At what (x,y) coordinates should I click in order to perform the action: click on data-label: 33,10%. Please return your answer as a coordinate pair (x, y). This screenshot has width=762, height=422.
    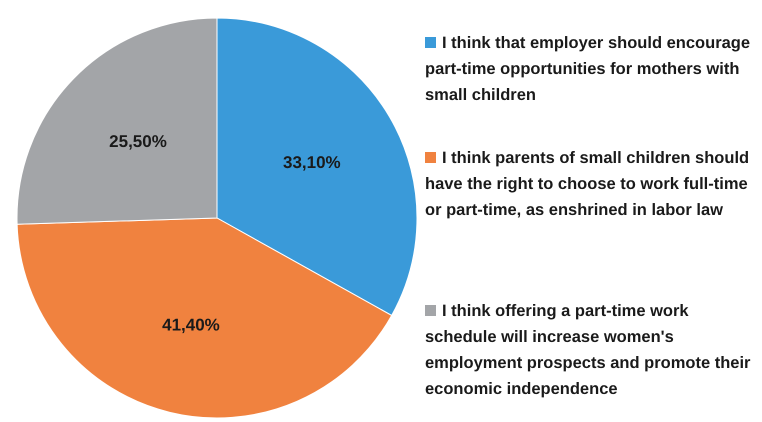
    Looking at the image, I should click on (312, 162).